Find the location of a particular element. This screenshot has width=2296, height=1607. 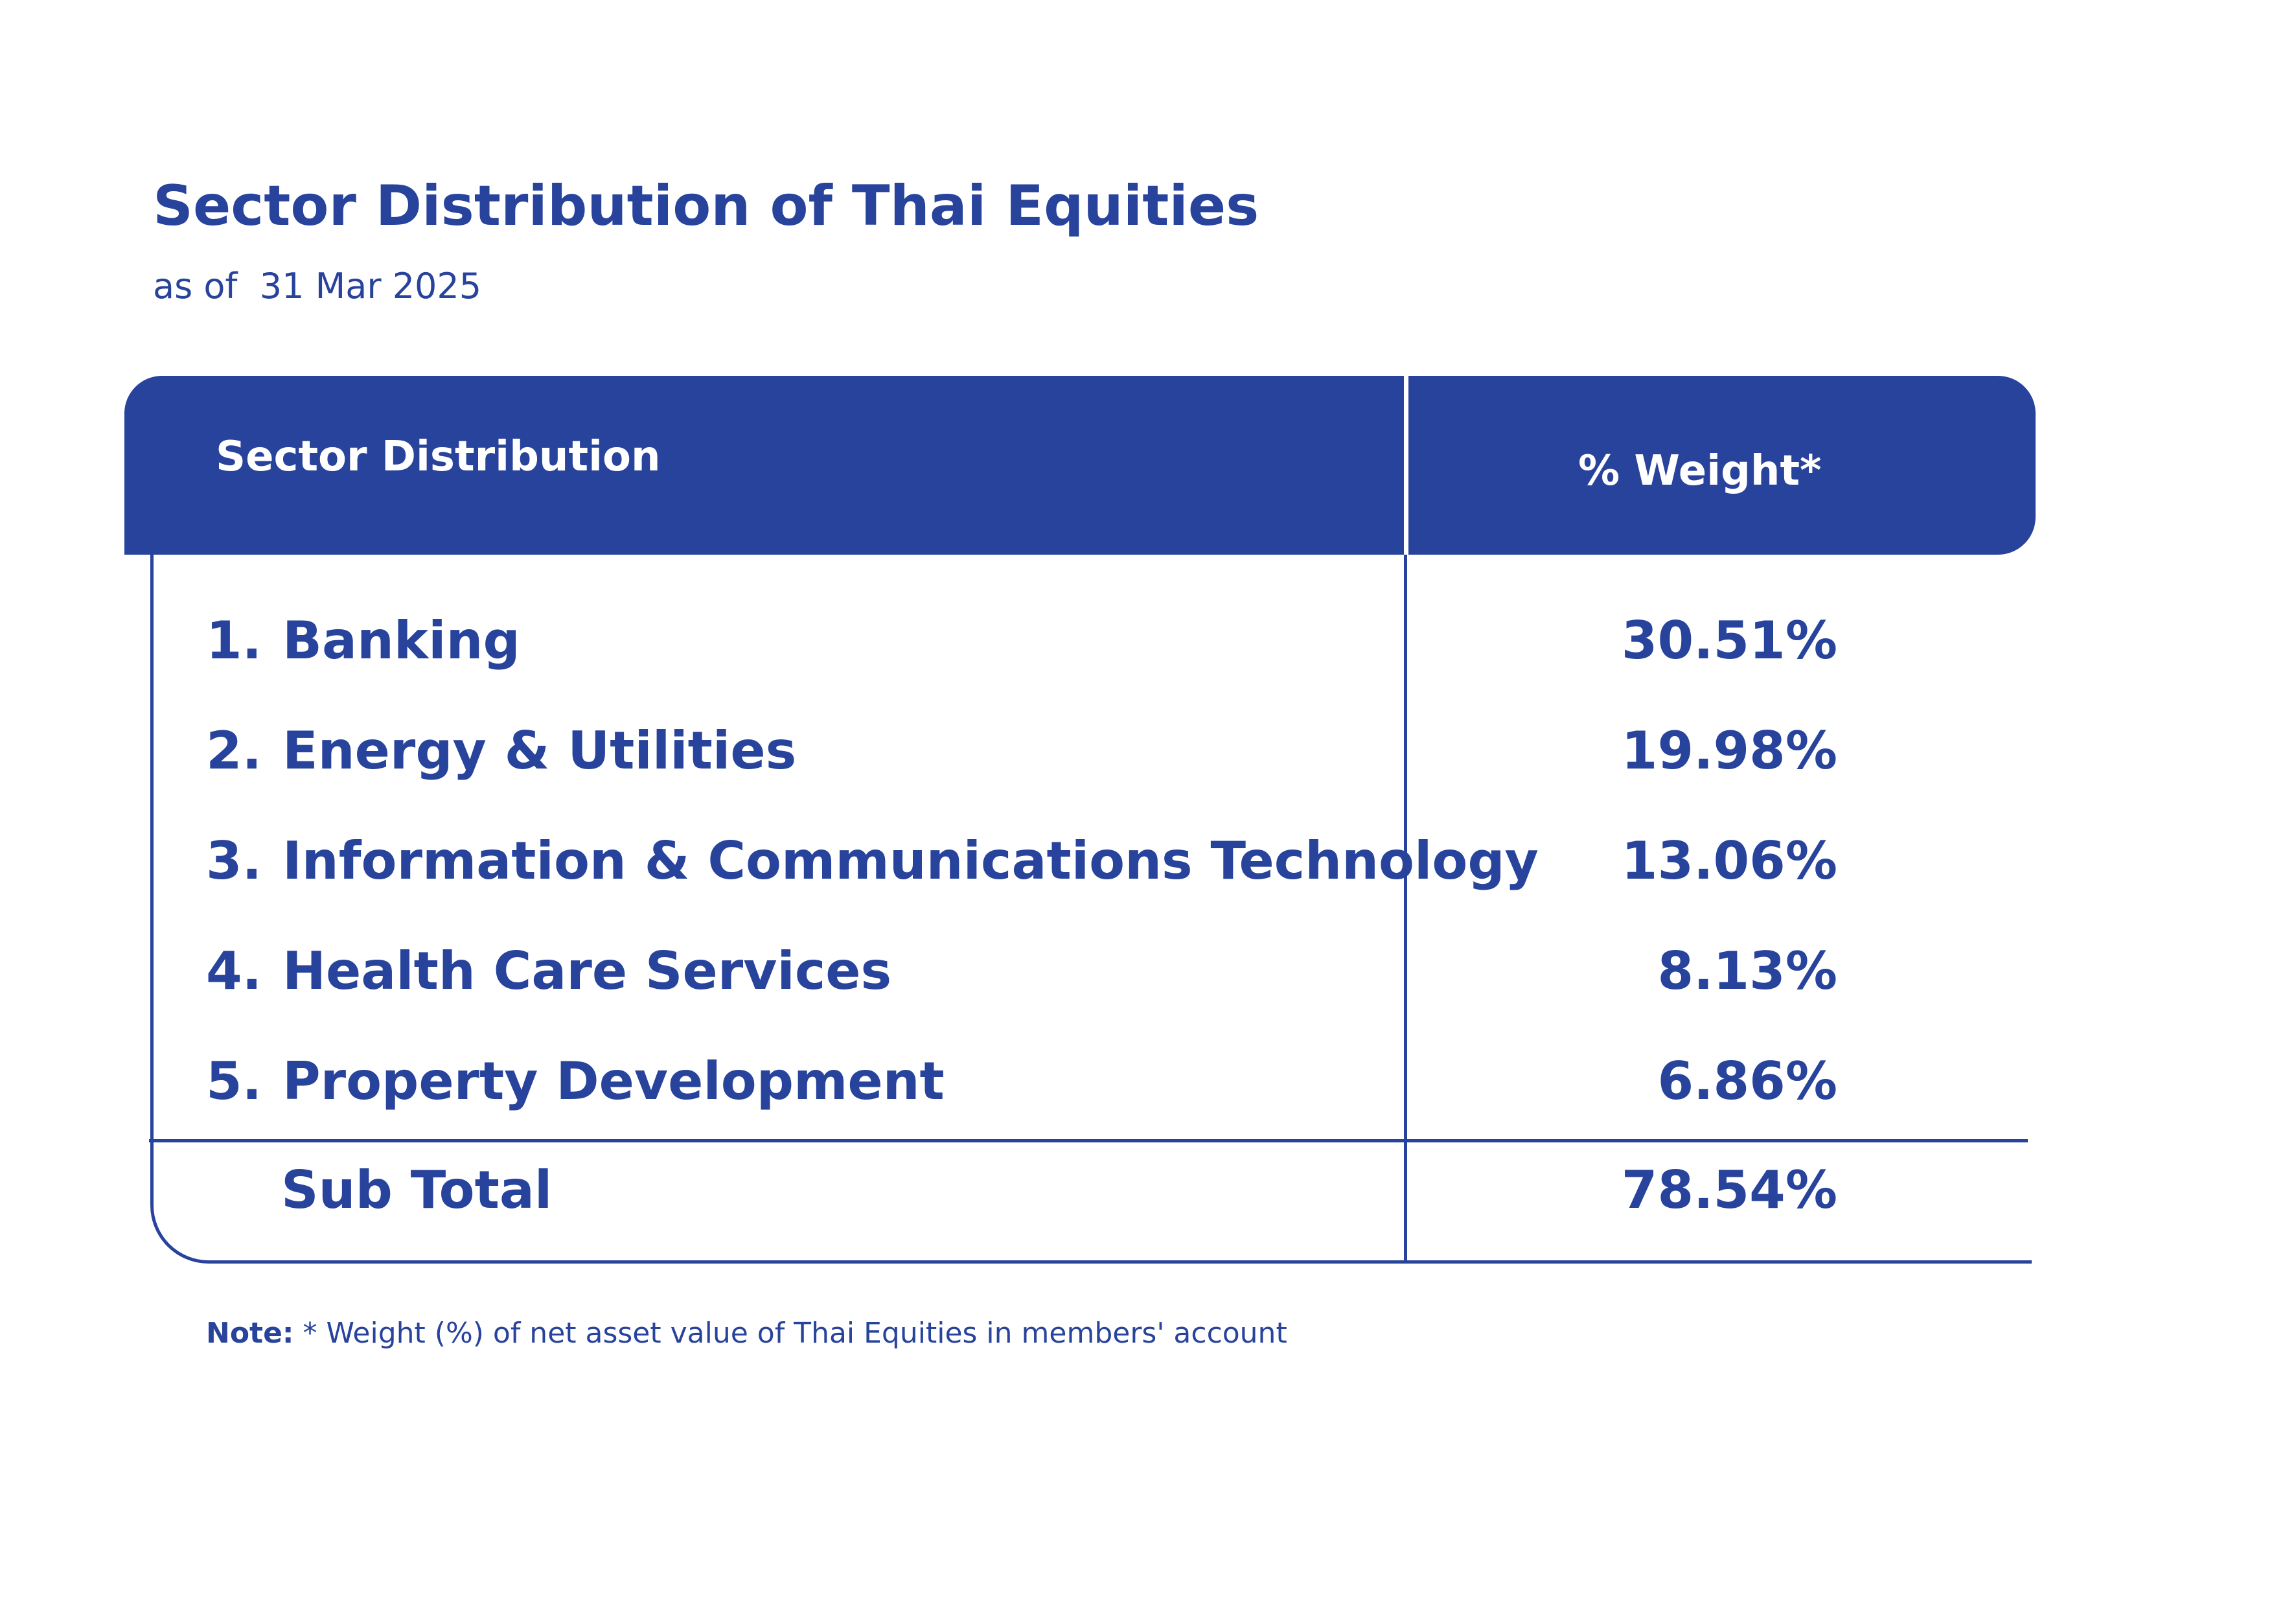

row-weight: 19.98% is located at coordinates (1729, 751).